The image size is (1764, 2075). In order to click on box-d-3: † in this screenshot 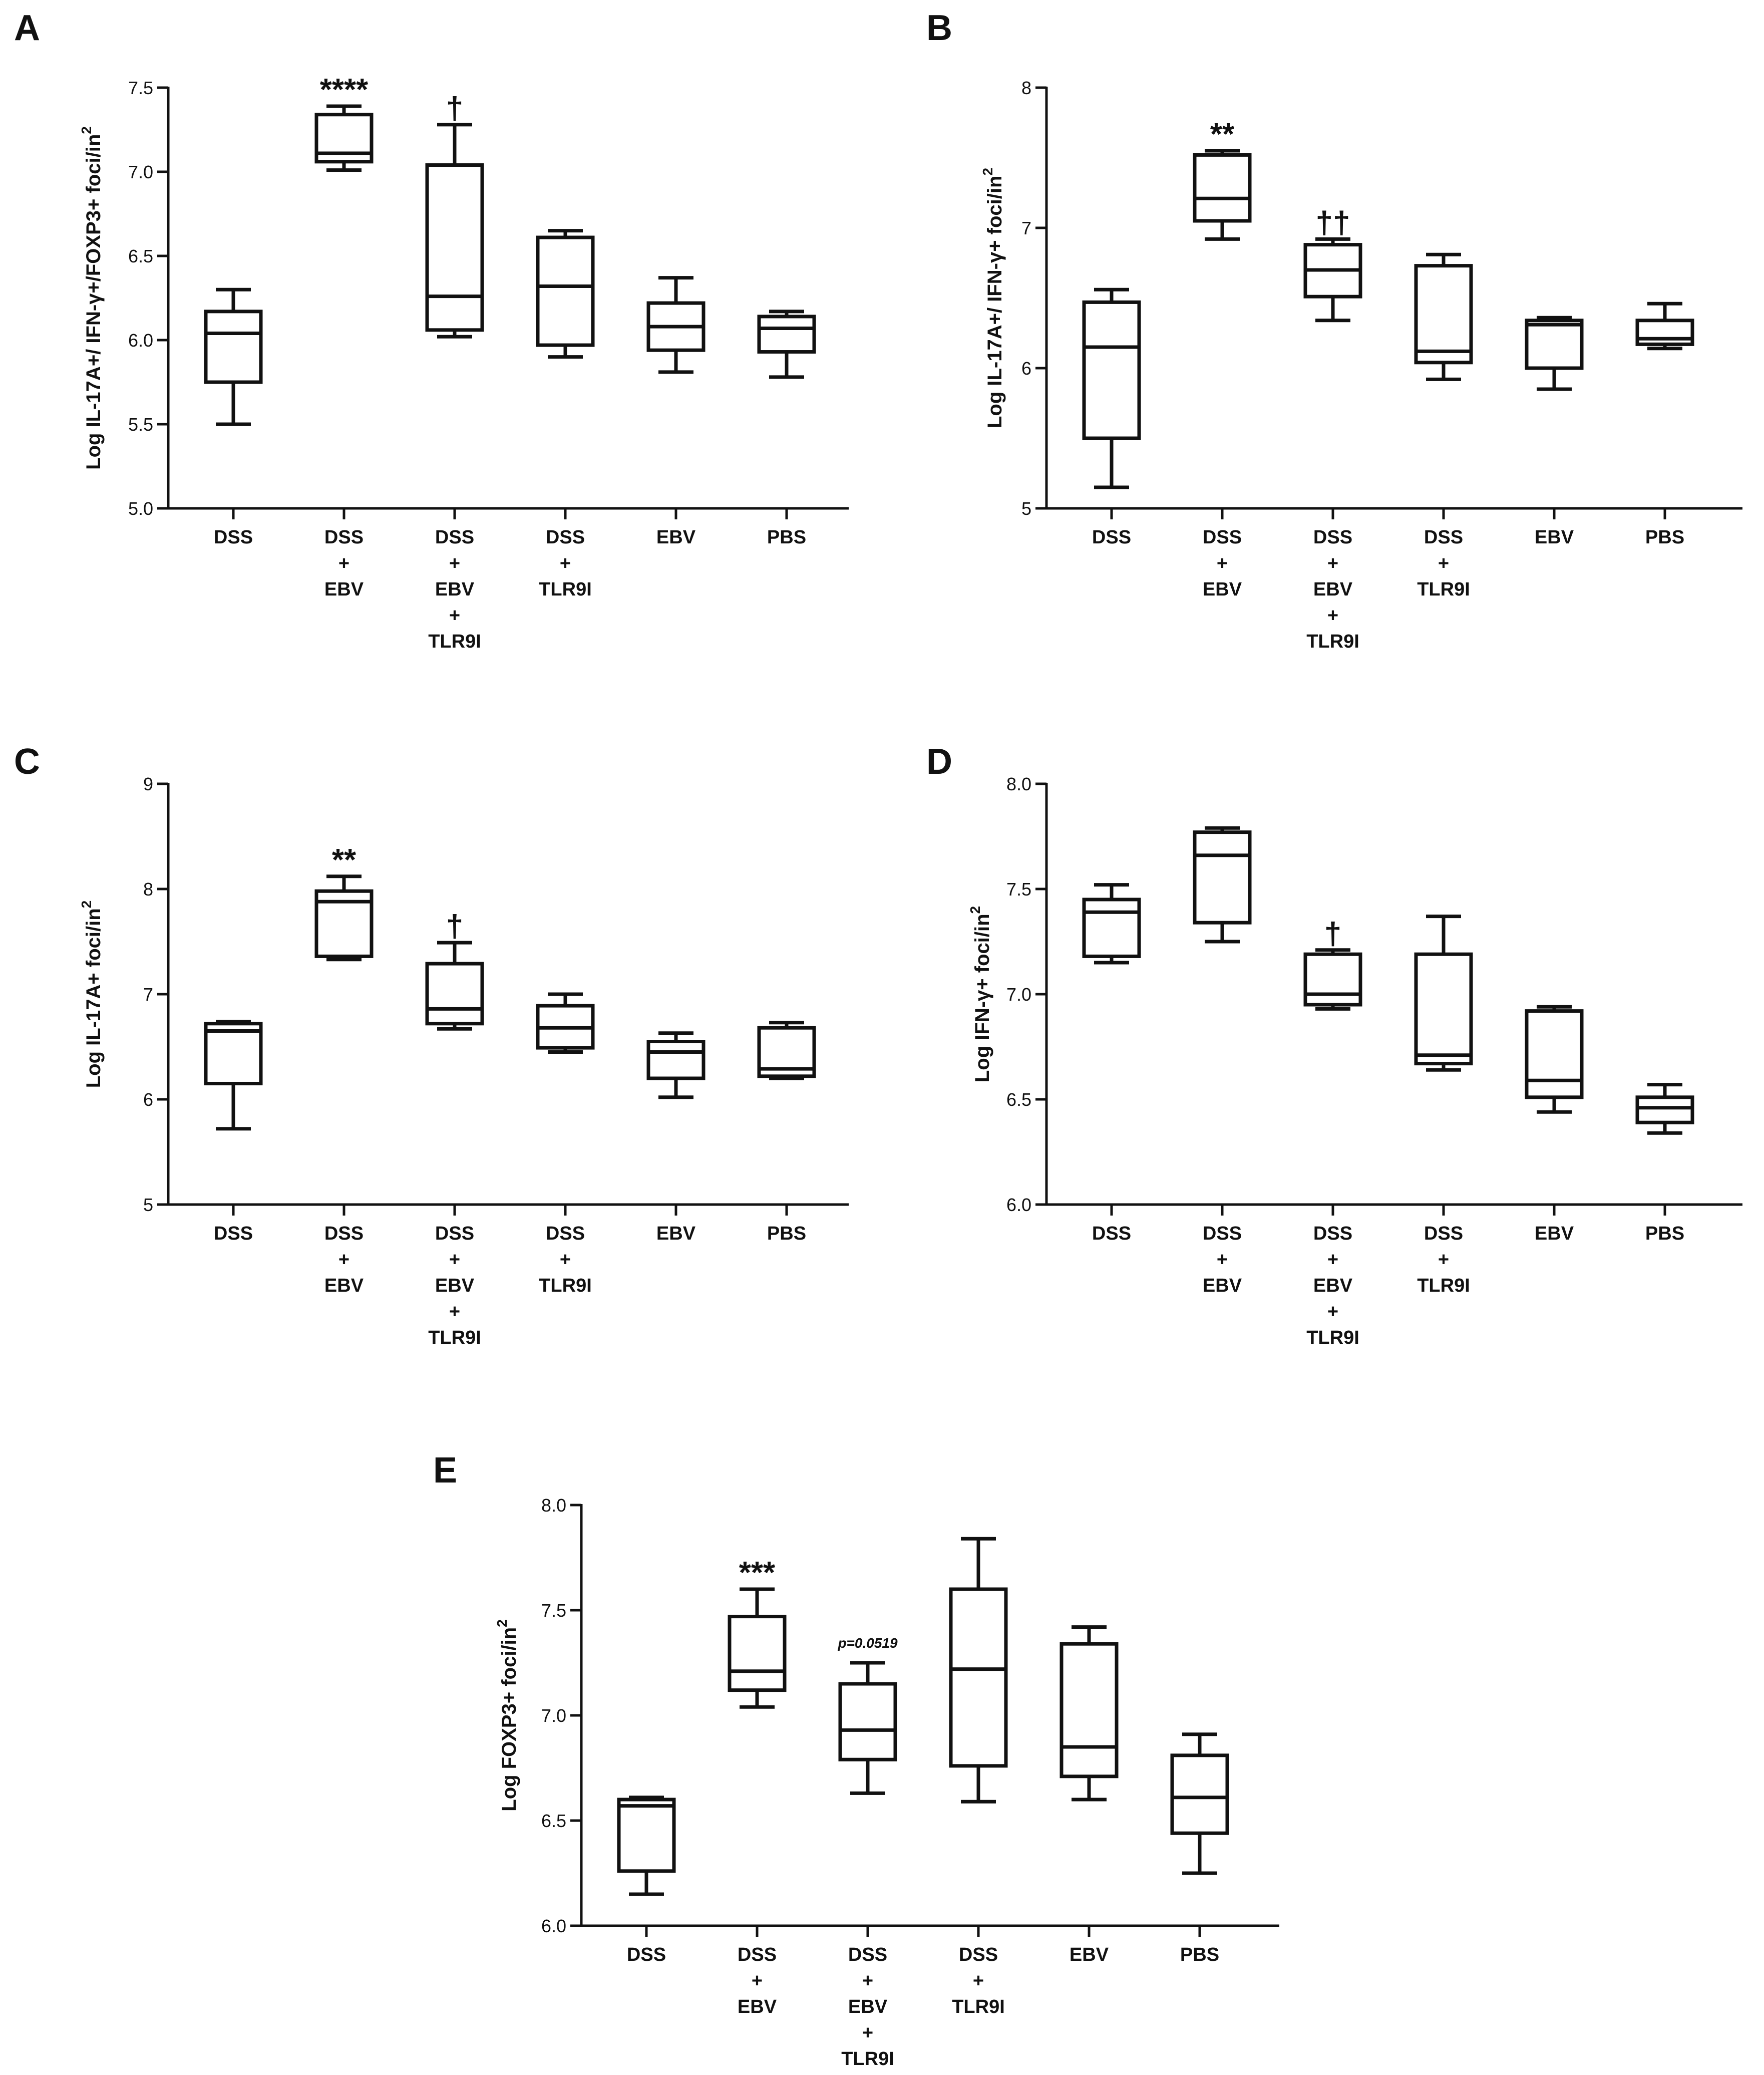, I will do `click(1332, 964)`.